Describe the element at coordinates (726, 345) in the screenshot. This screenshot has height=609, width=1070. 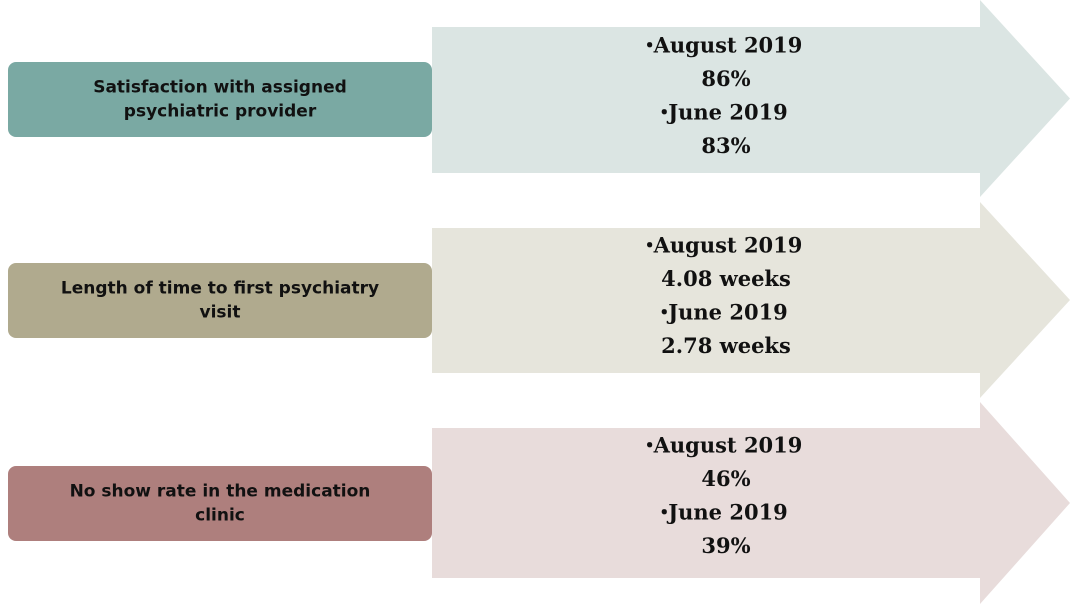
I see `item-value: 2.78 weeks` at that location.